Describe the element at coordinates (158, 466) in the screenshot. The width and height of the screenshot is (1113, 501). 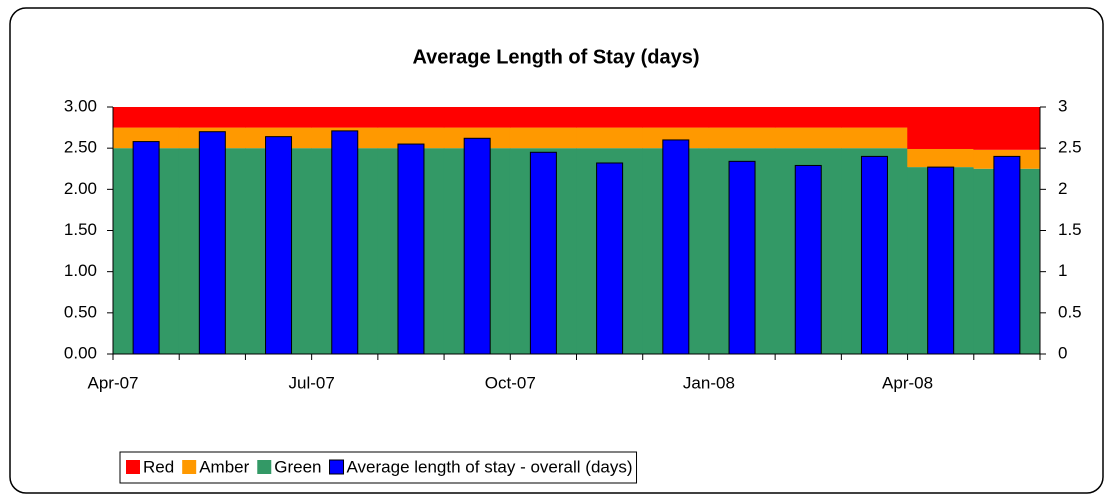
I see `legend-label: Red` at that location.